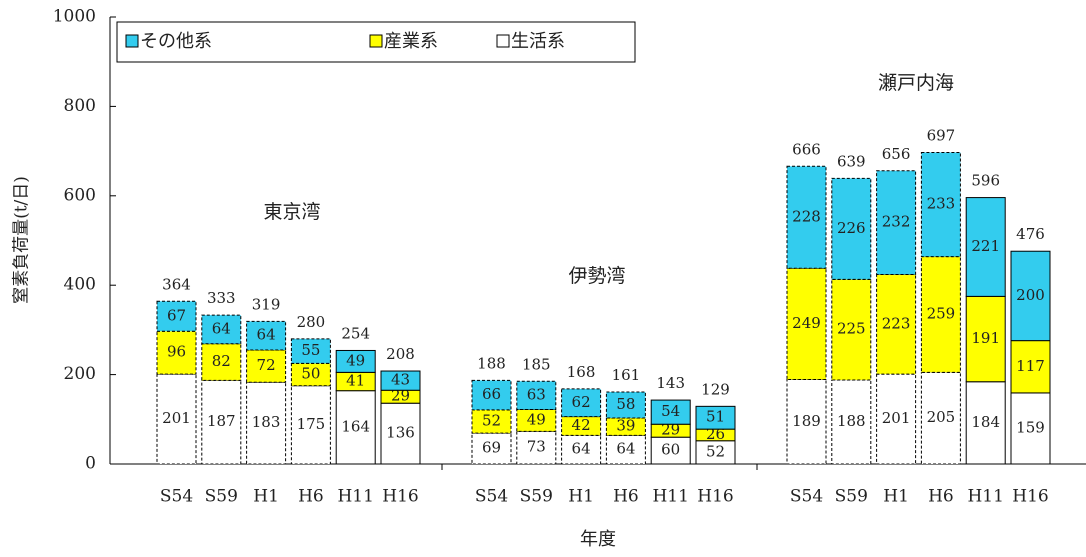 Image resolution: width=1086 pixels, height=557 pixels. I want to click on y-tick-label: 1000, so click(74, 17).